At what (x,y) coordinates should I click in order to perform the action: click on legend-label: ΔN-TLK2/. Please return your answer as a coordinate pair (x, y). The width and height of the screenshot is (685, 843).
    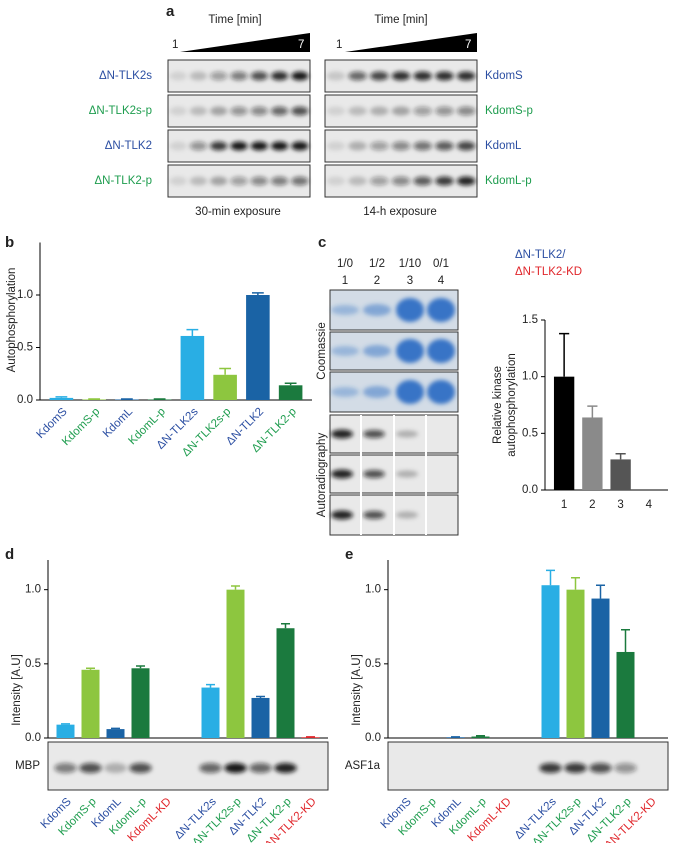
    Looking at the image, I should click on (540, 255).